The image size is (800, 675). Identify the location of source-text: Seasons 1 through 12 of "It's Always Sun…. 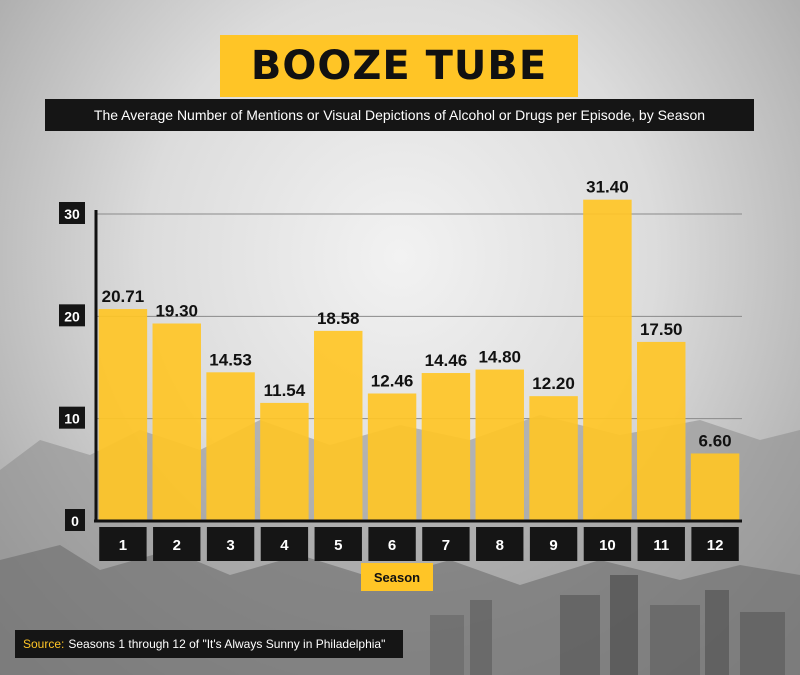
(227, 644).